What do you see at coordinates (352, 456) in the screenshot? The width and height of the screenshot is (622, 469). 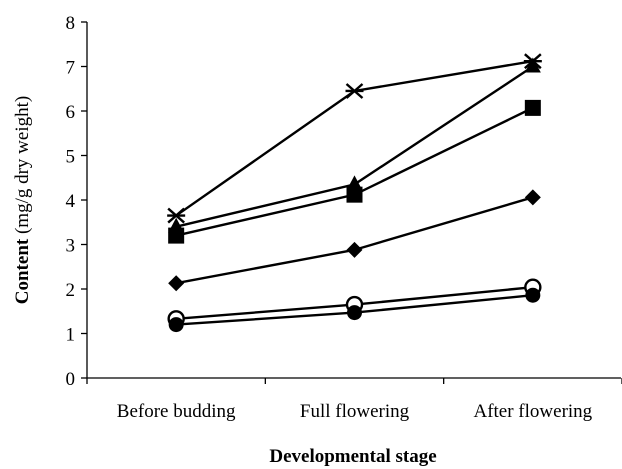 I see `x-axis-title: Developmental stage` at bounding box center [352, 456].